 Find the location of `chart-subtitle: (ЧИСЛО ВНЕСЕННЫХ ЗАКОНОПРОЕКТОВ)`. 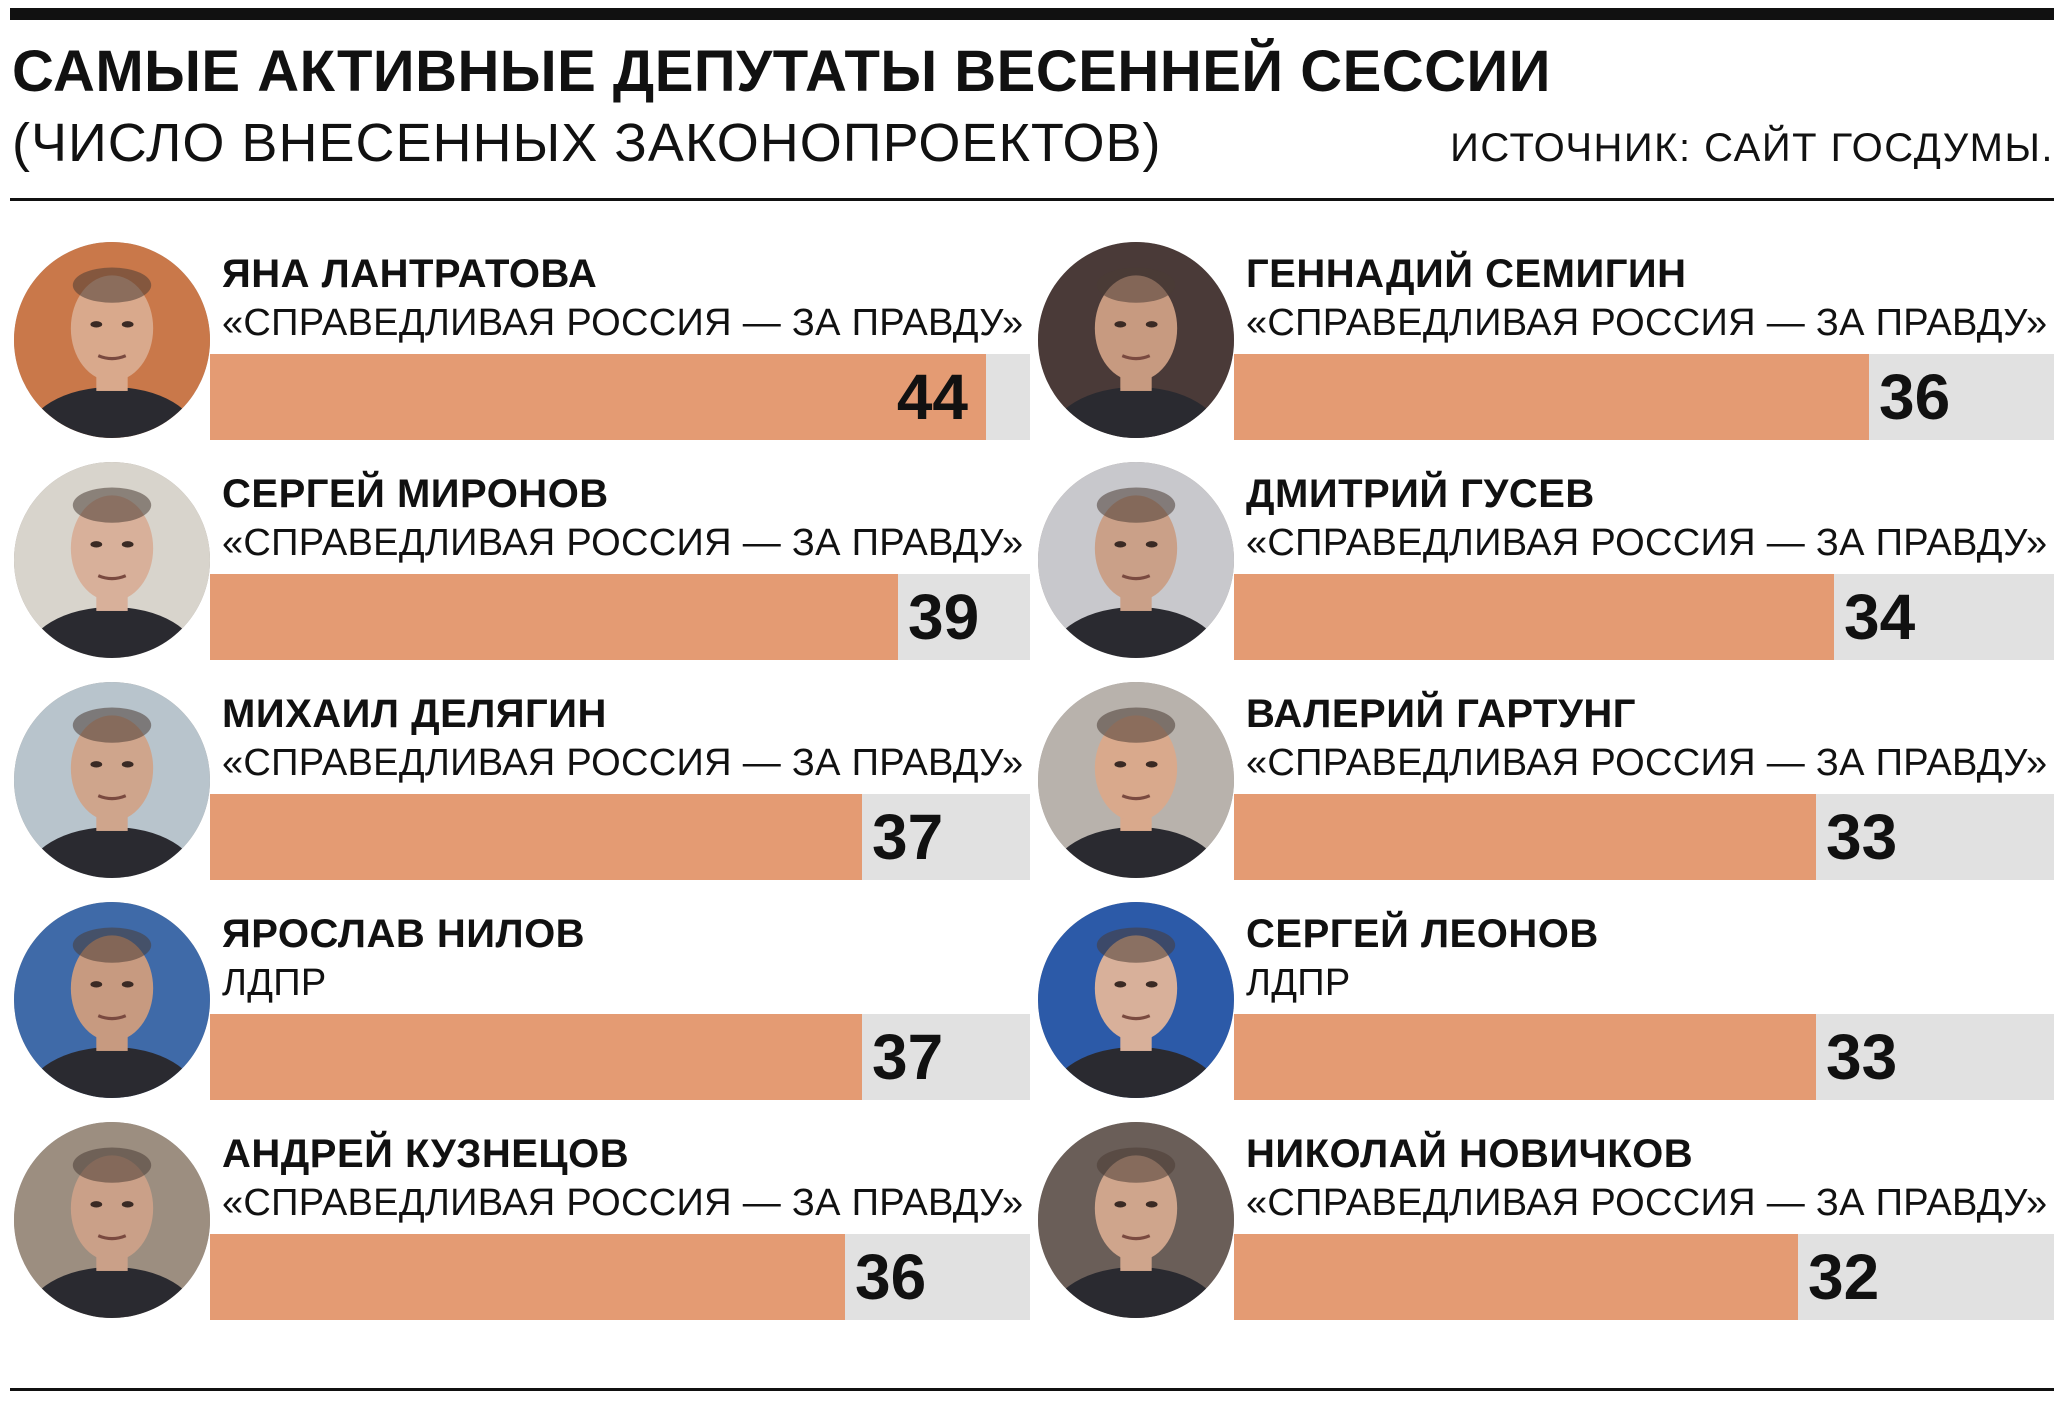

chart-subtitle: (ЧИСЛО ВНЕСЕННЫХ ЗАКОНОПРОЕКТОВ) is located at coordinates (587, 143).